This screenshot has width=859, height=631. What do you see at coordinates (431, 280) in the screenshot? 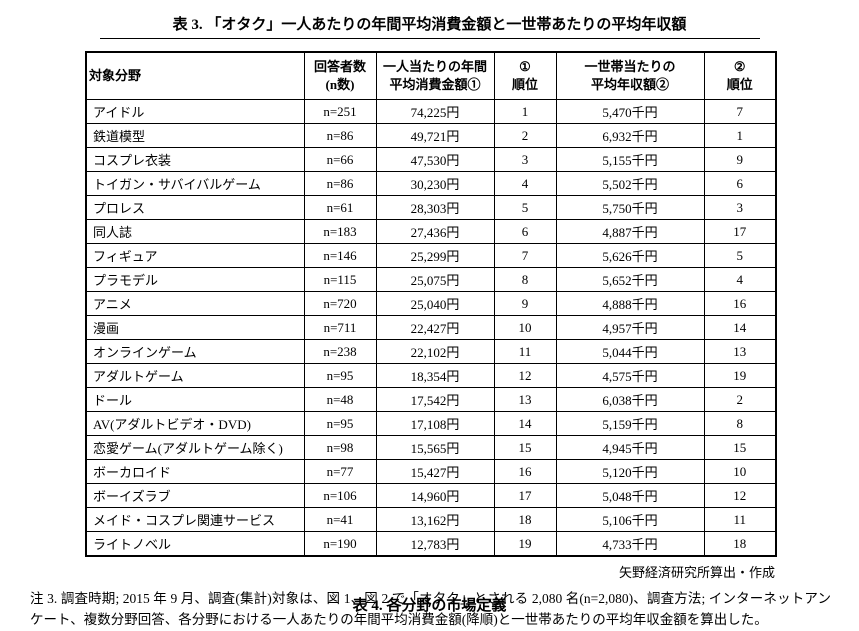
I see `table-row: プラモデル n=115 25,075円 8 5,652千円 4` at bounding box center [431, 280].